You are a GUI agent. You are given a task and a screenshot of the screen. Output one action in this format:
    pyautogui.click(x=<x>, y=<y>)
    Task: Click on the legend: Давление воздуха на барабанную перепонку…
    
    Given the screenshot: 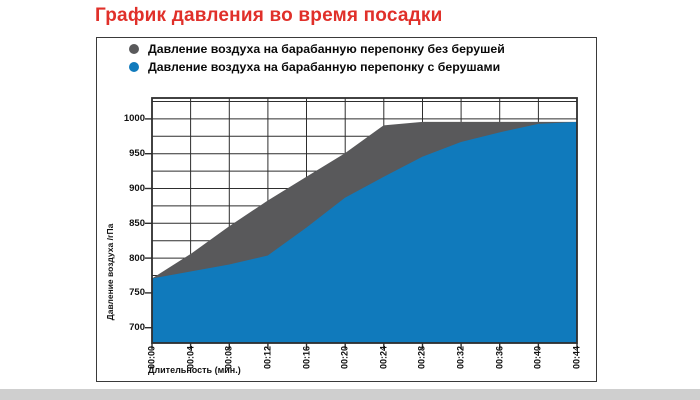 What is the action you would take?
    pyautogui.click(x=317, y=58)
    